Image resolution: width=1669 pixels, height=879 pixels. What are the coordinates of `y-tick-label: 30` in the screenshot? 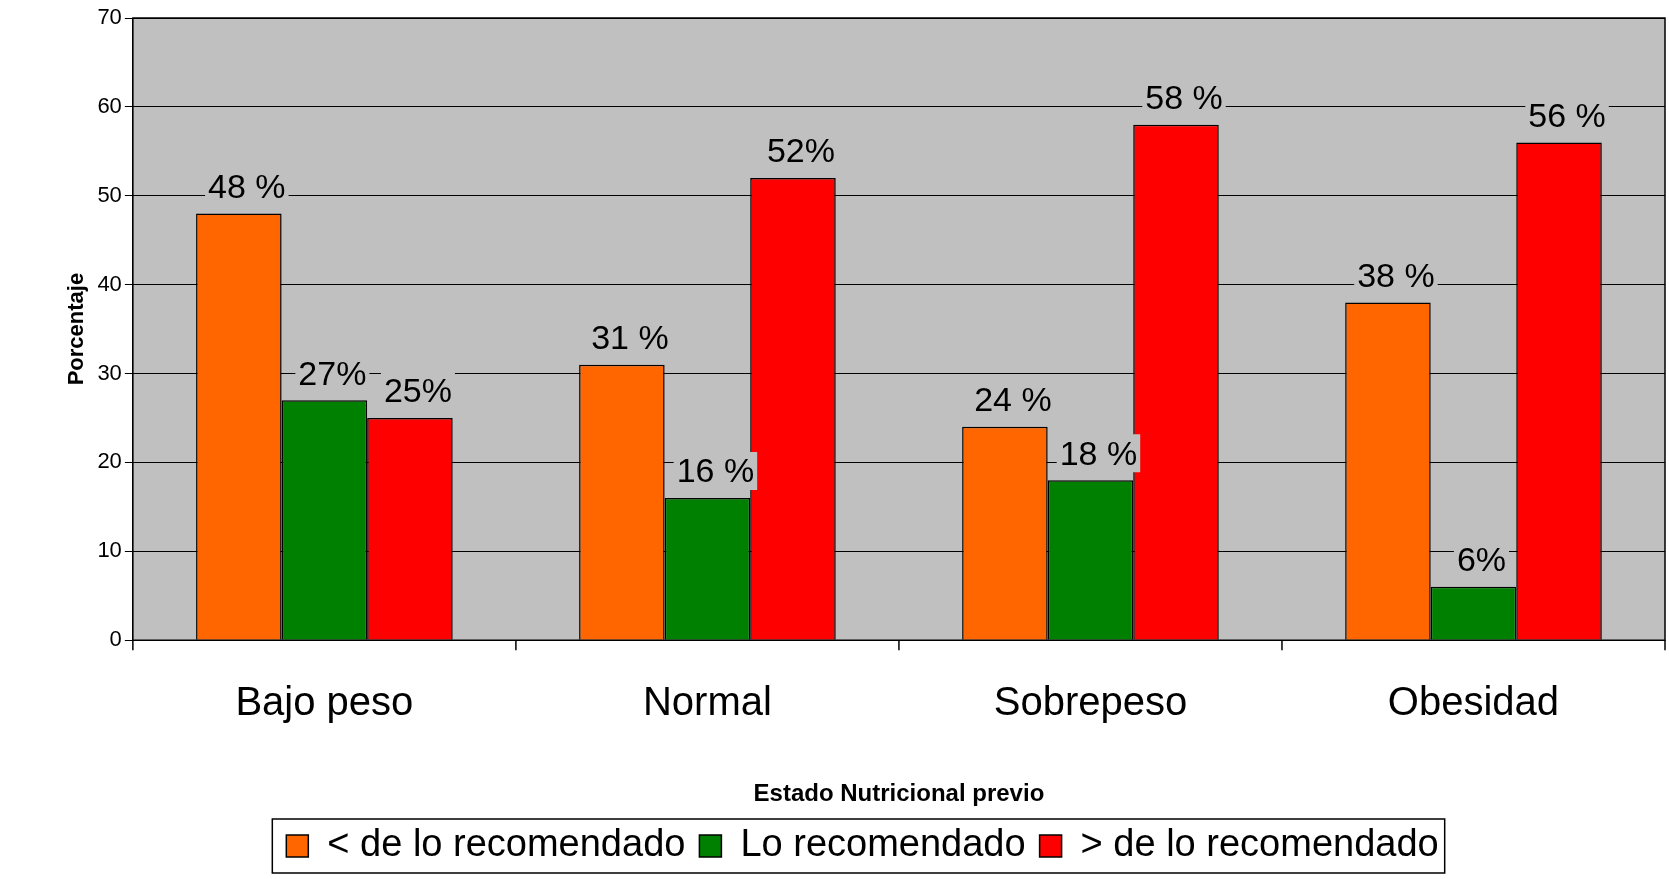 It's located at (109, 372).